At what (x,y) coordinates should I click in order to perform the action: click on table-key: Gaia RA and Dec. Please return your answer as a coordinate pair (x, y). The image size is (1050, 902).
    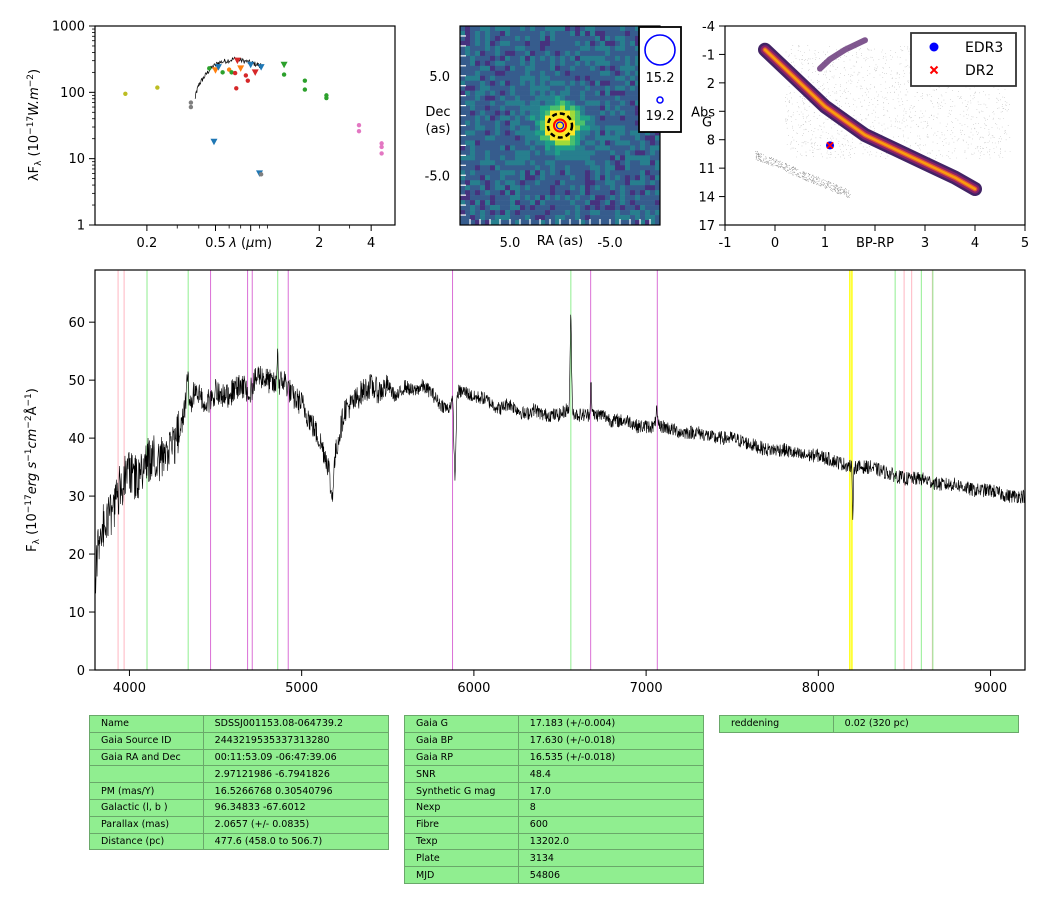
    Looking at the image, I should click on (146, 757).